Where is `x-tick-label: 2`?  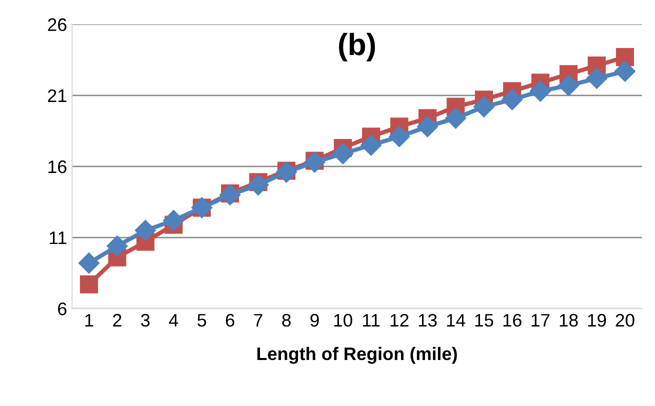 x-tick-label: 2 is located at coordinates (117, 320).